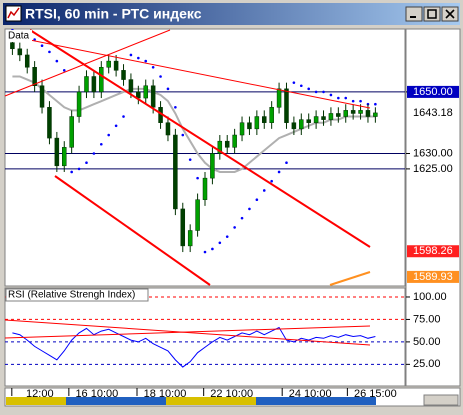  Describe the element at coordinates (430, 297) in the screenshot. I see `y-tick-label: 100.00` at that location.